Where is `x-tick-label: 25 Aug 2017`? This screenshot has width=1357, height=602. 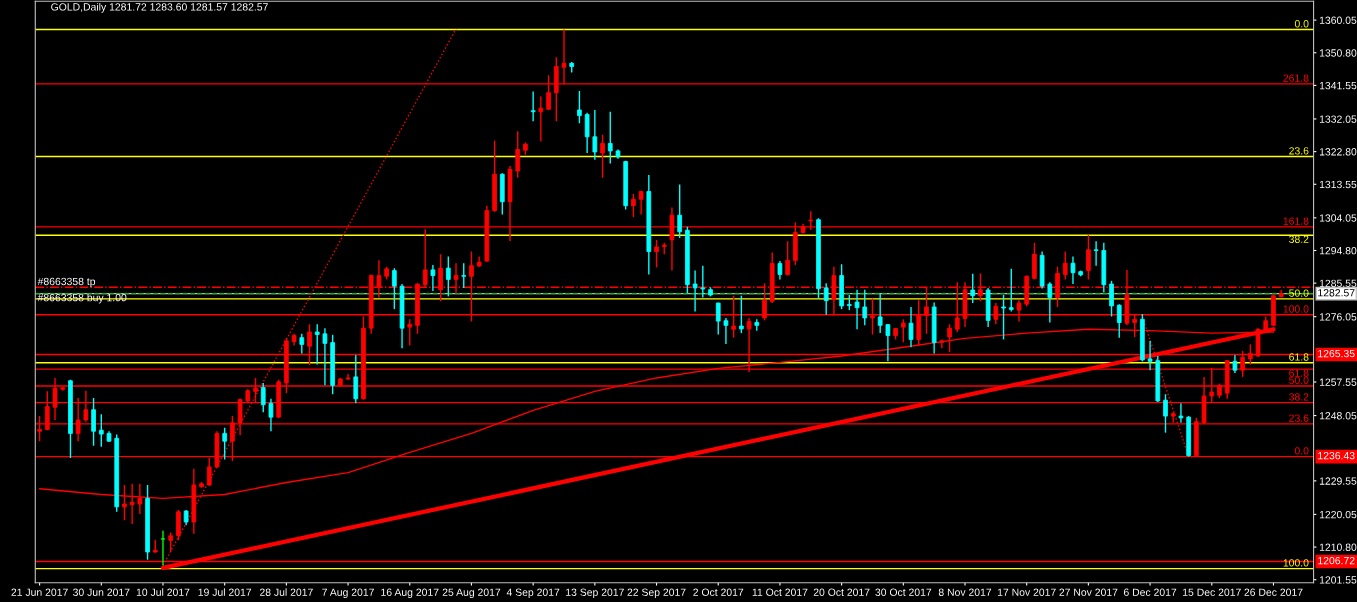
x-tick-label: 25 Aug 2017 is located at coordinates (471, 593).